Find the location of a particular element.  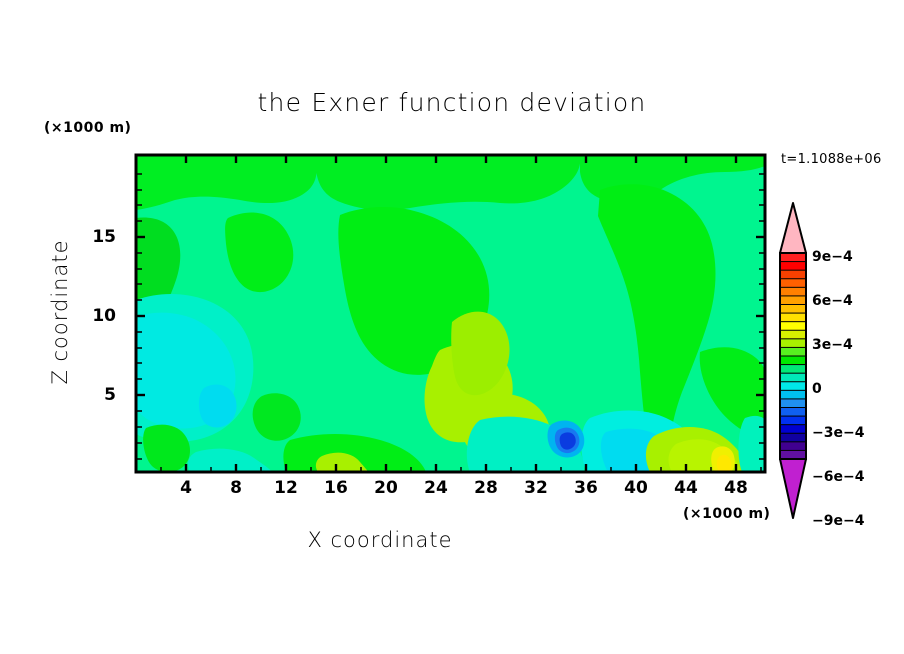

colorbar is located at coordinates (793, 360).